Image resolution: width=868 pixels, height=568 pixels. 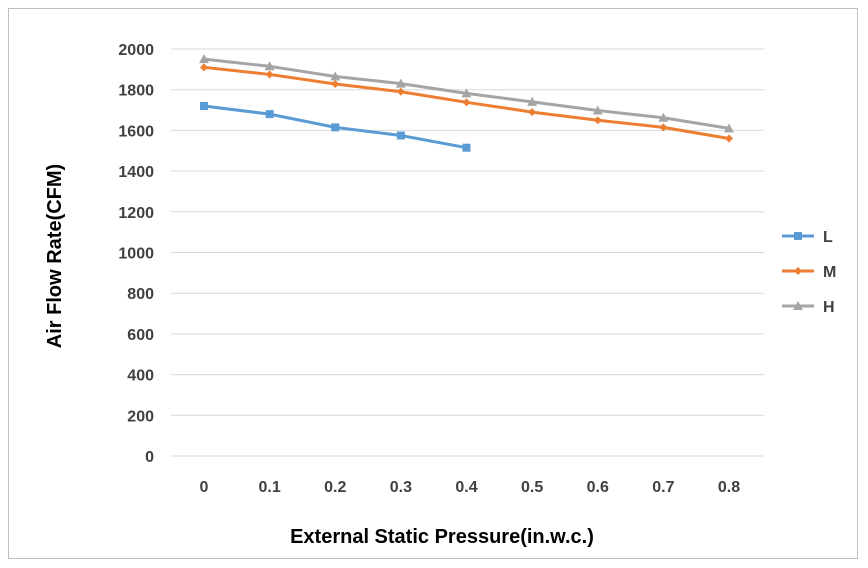 I want to click on series-L, so click(x=335, y=126).